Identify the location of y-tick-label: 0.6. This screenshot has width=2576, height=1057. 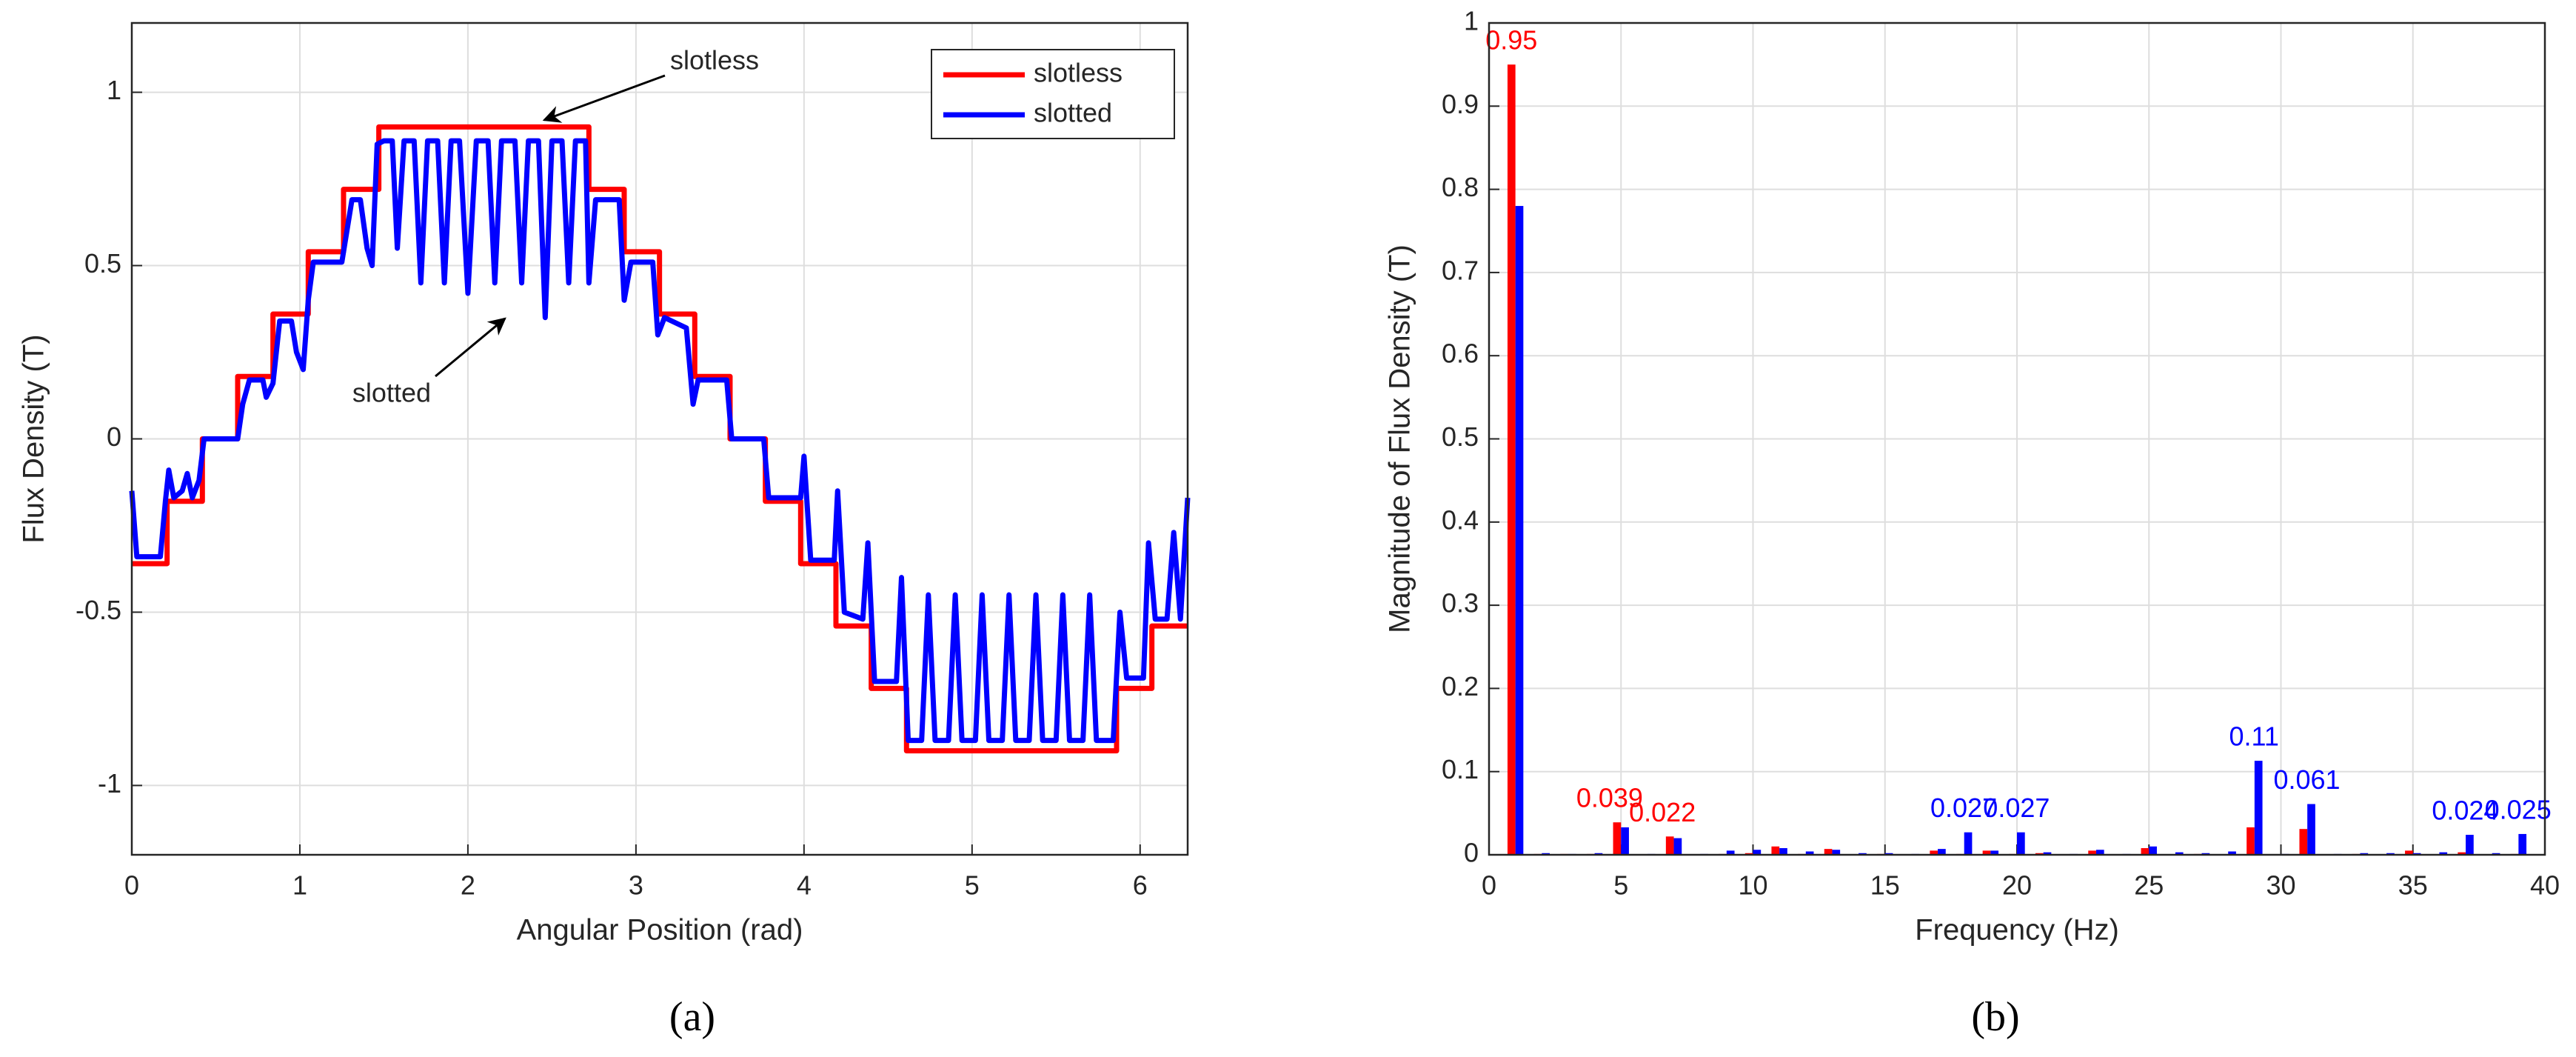
(1460, 354).